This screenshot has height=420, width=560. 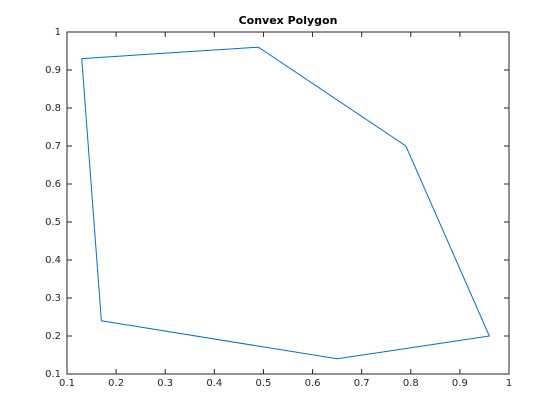 What do you see at coordinates (263, 383) in the screenshot?
I see `x-tick-label: 0.5` at bounding box center [263, 383].